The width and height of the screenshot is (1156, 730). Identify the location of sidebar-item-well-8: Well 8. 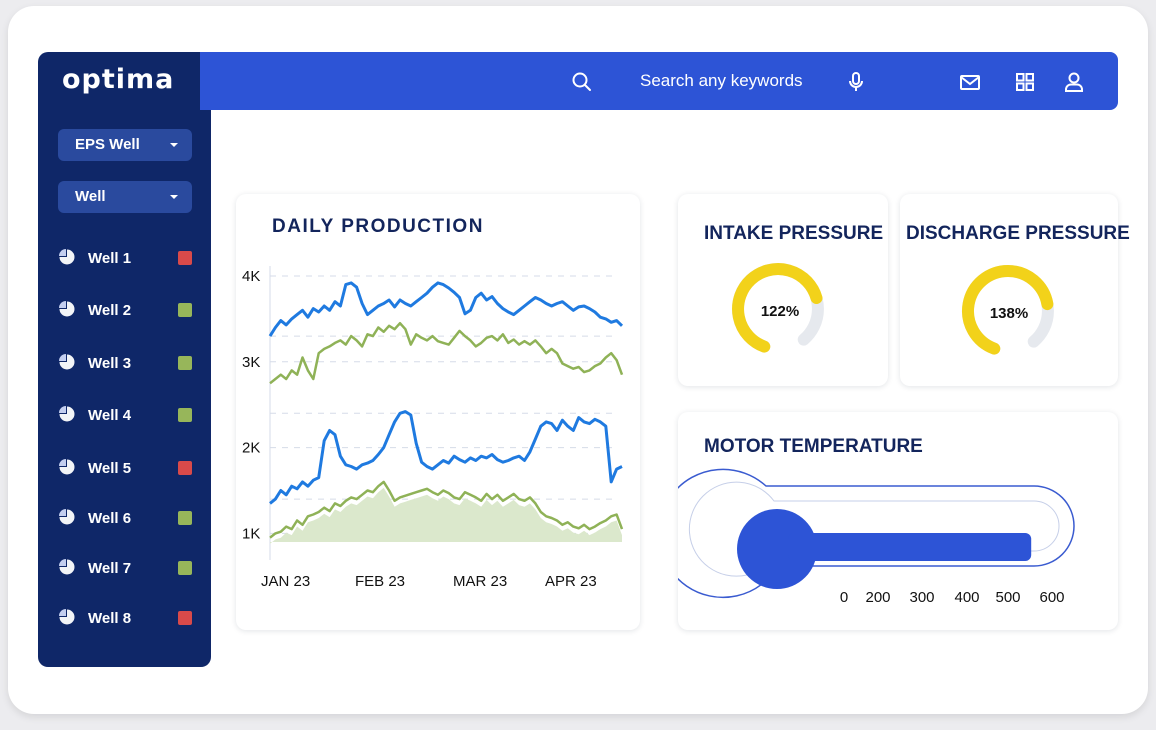
(126, 618).